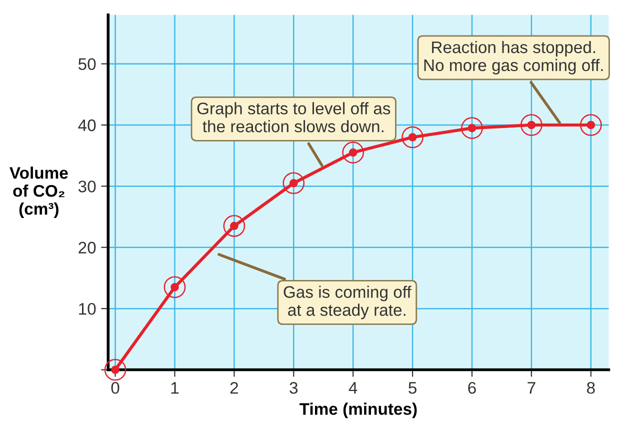 Image resolution: width=618 pixels, height=425 pixels. Describe the element at coordinates (532, 388) in the screenshot. I see `x-tick-label: 7` at that location.